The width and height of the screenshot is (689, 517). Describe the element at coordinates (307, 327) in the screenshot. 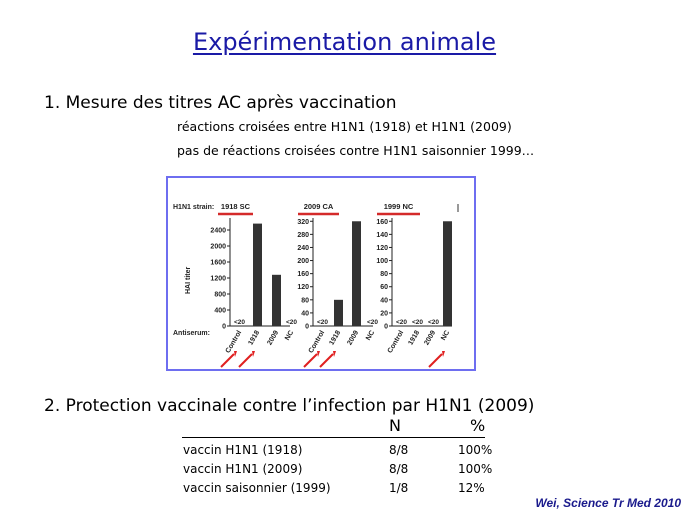

I see `panel-2-ytick-label-0: 0` at that location.